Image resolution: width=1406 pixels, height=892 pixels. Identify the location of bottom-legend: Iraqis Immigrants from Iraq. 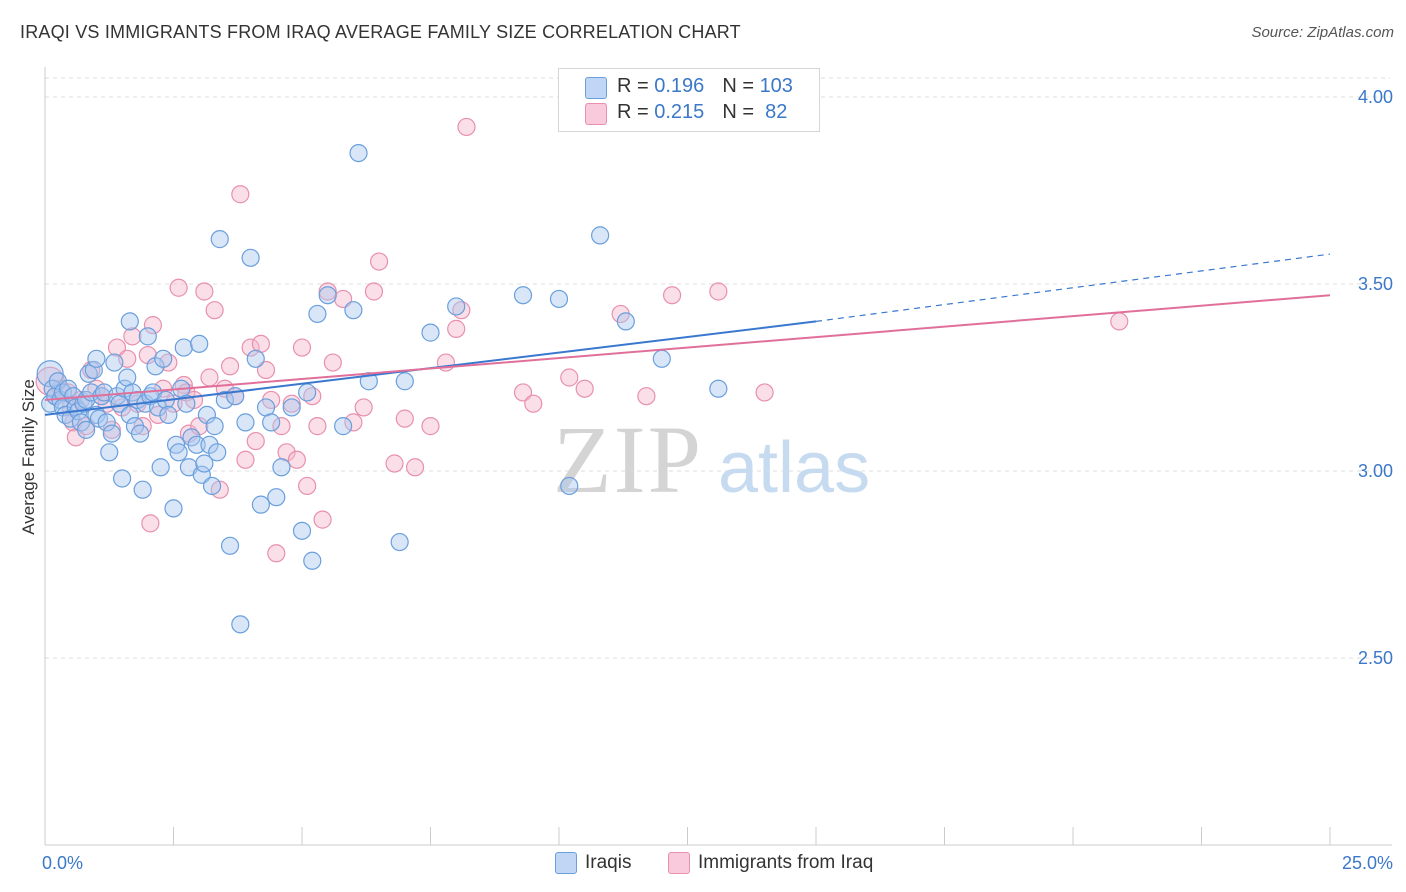
(703, 865).